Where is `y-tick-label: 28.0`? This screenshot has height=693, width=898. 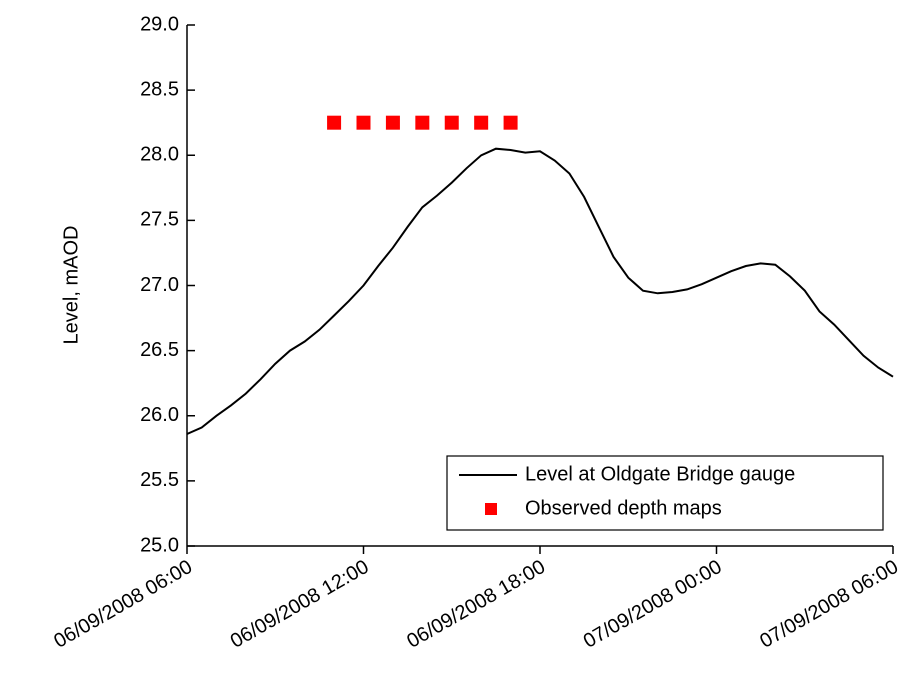 y-tick-label: 28.0 is located at coordinates (159, 155).